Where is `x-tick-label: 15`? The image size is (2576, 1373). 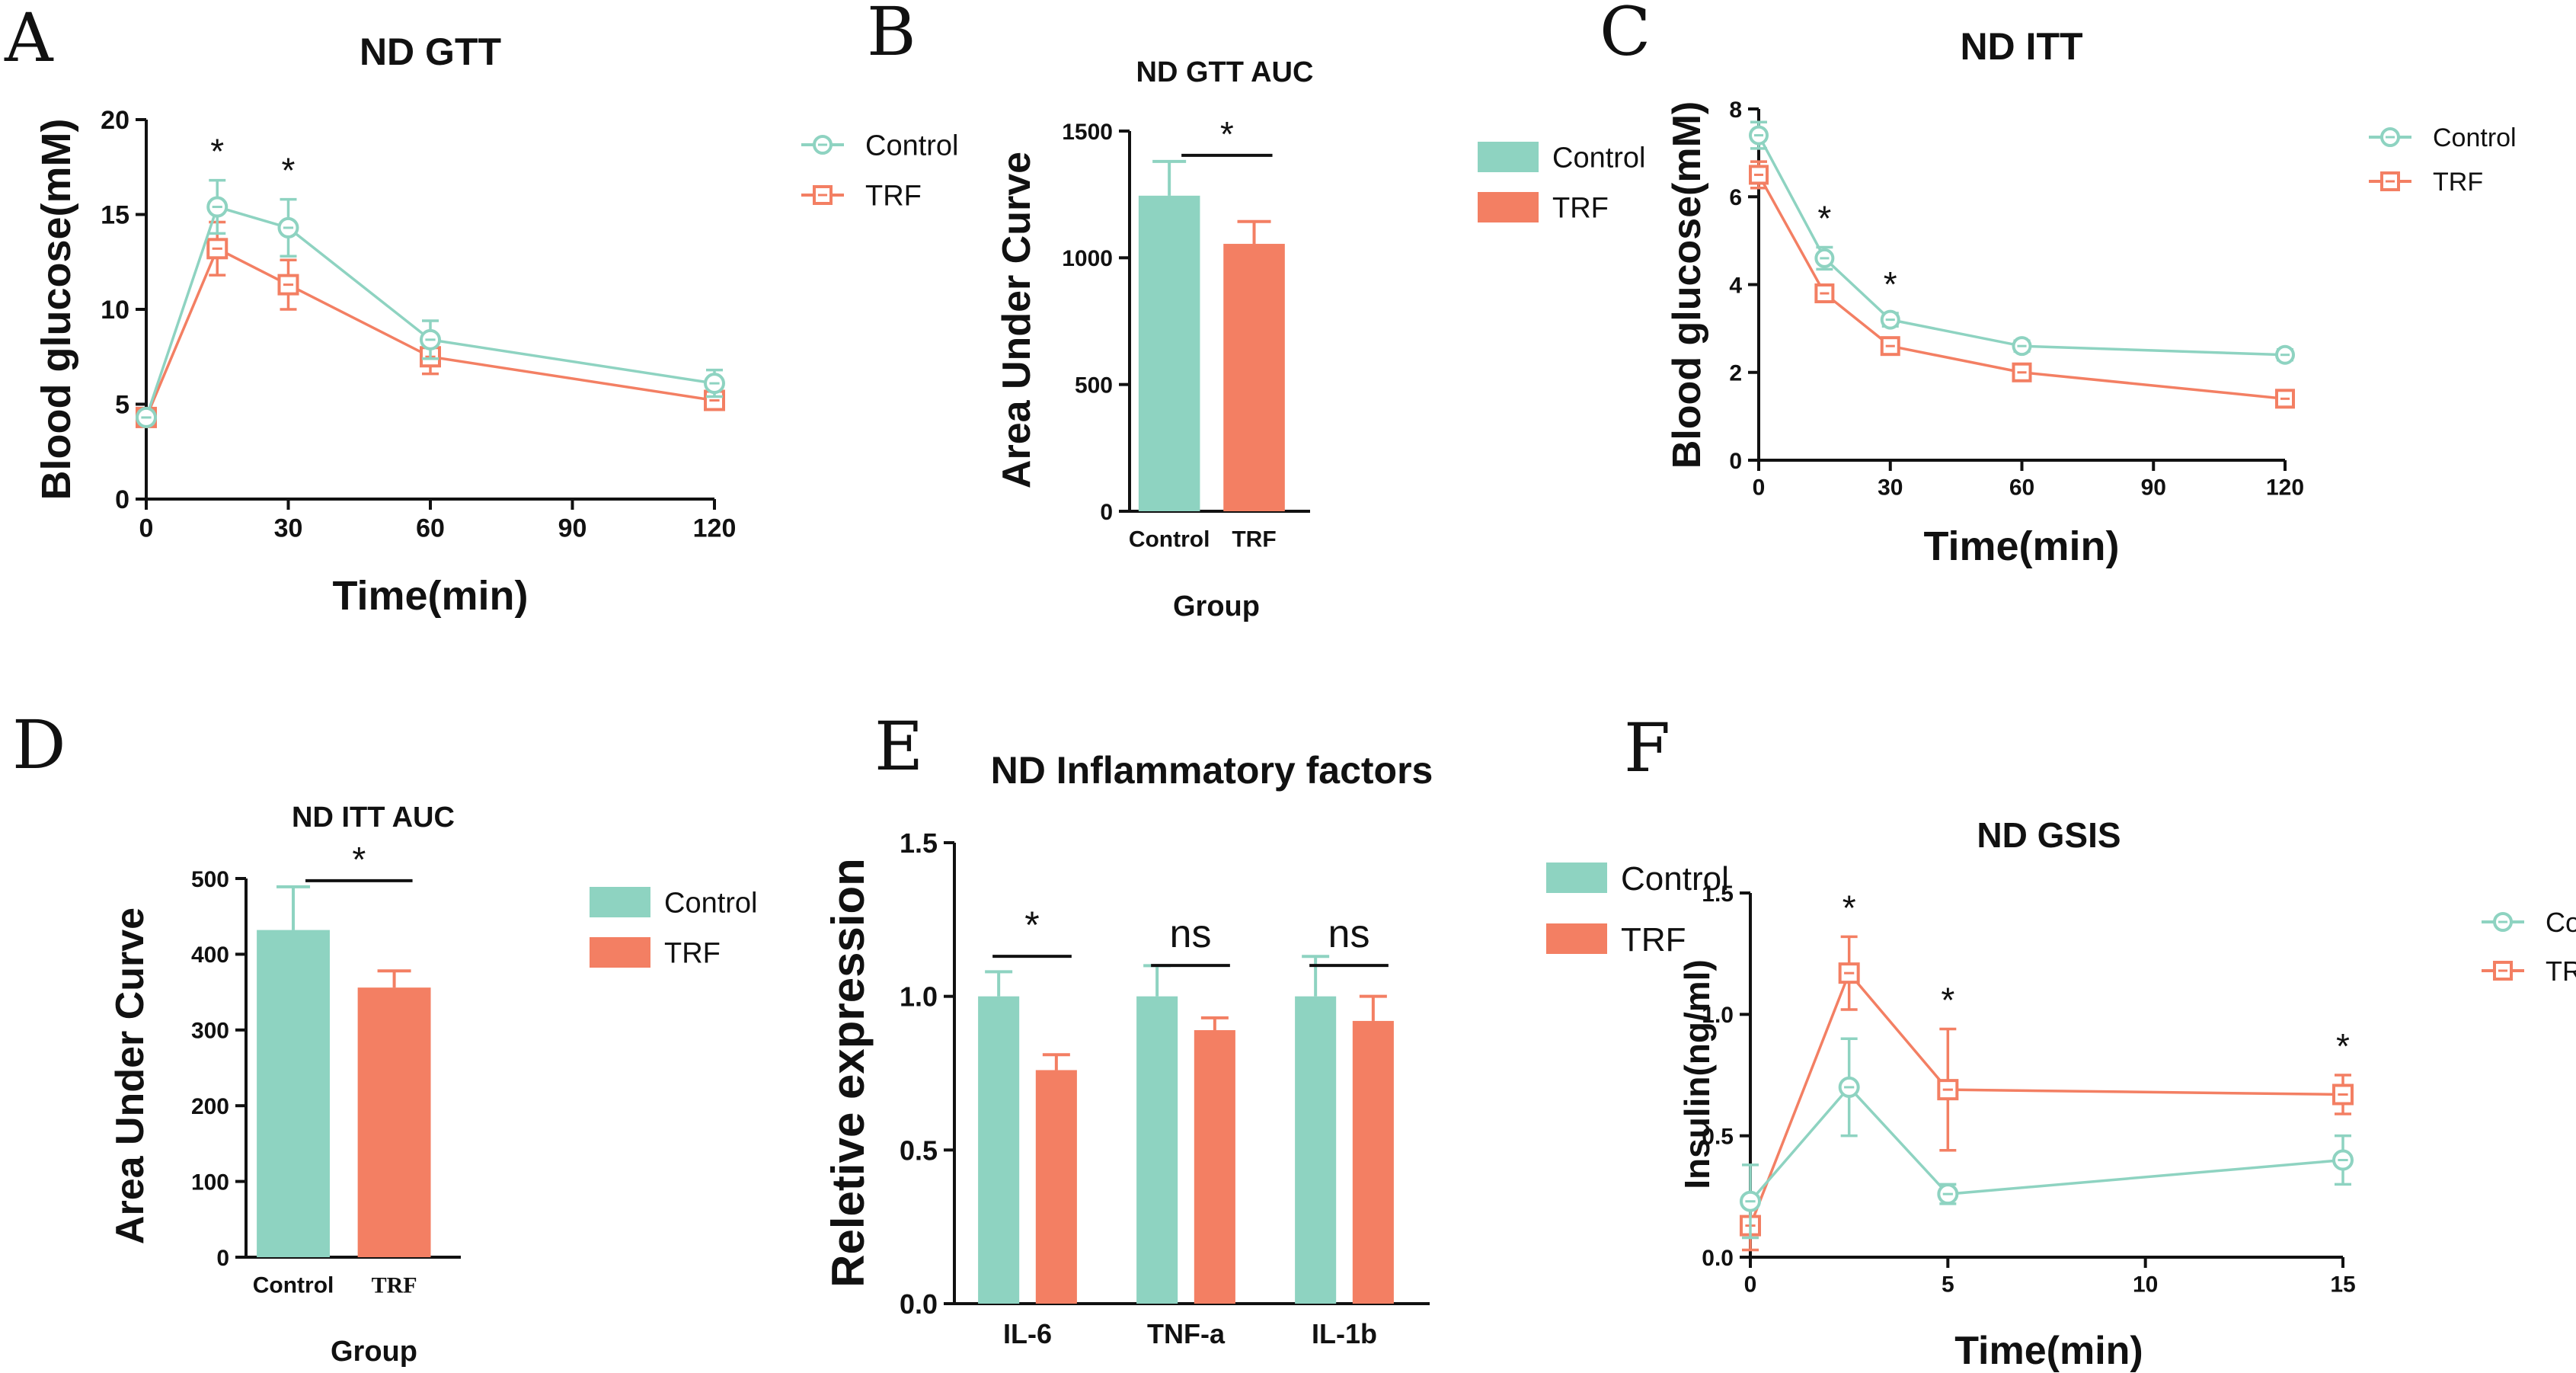
x-tick-label: 15 is located at coordinates (2342, 1285).